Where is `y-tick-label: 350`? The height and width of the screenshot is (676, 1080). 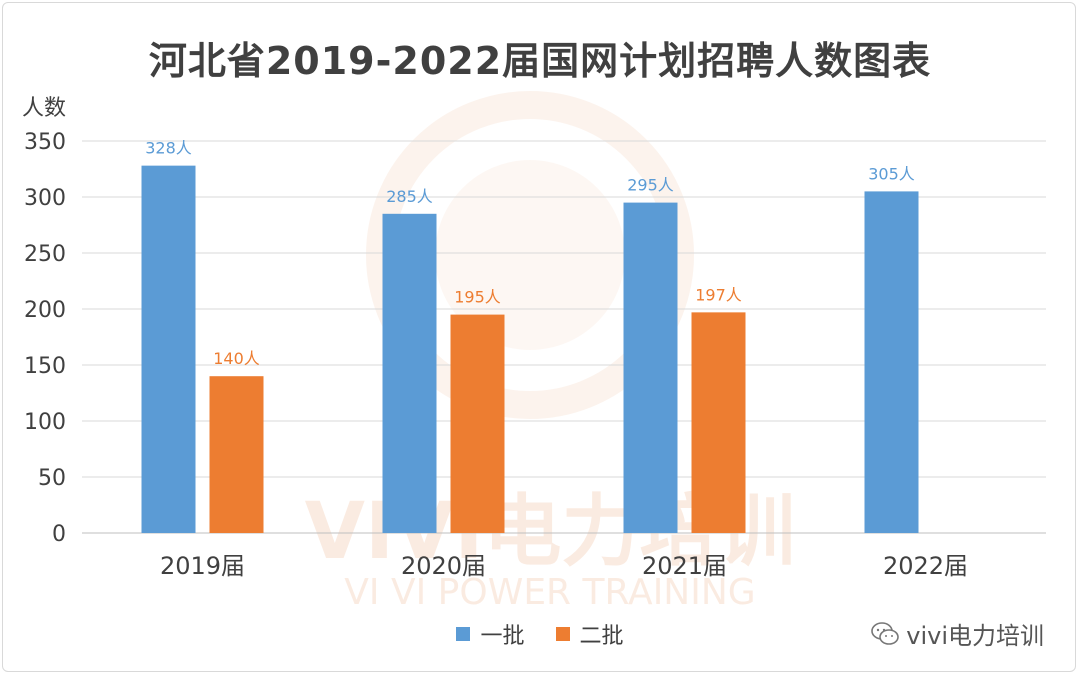
y-tick-label: 350 is located at coordinates (45, 142).